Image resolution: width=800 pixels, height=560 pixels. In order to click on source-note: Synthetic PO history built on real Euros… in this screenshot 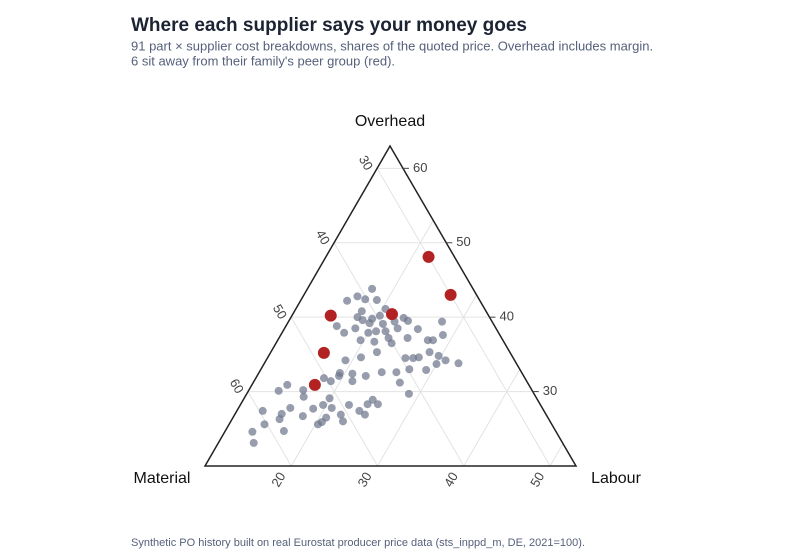, I will do `click(358, 543)`.